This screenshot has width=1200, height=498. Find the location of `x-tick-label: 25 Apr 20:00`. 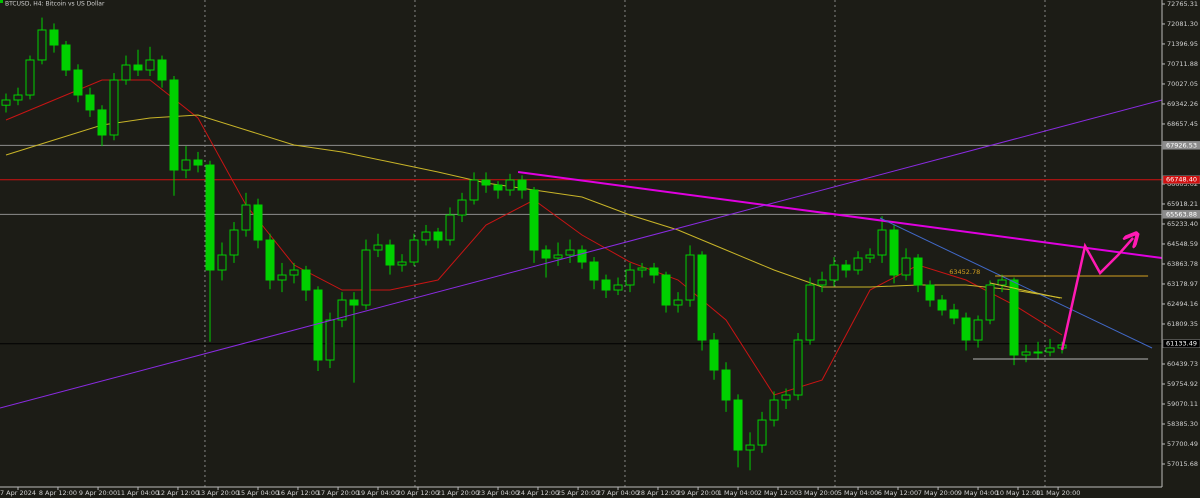

x-tick-label: 25 Apr 20:00 is located at coordinates (578, 493).